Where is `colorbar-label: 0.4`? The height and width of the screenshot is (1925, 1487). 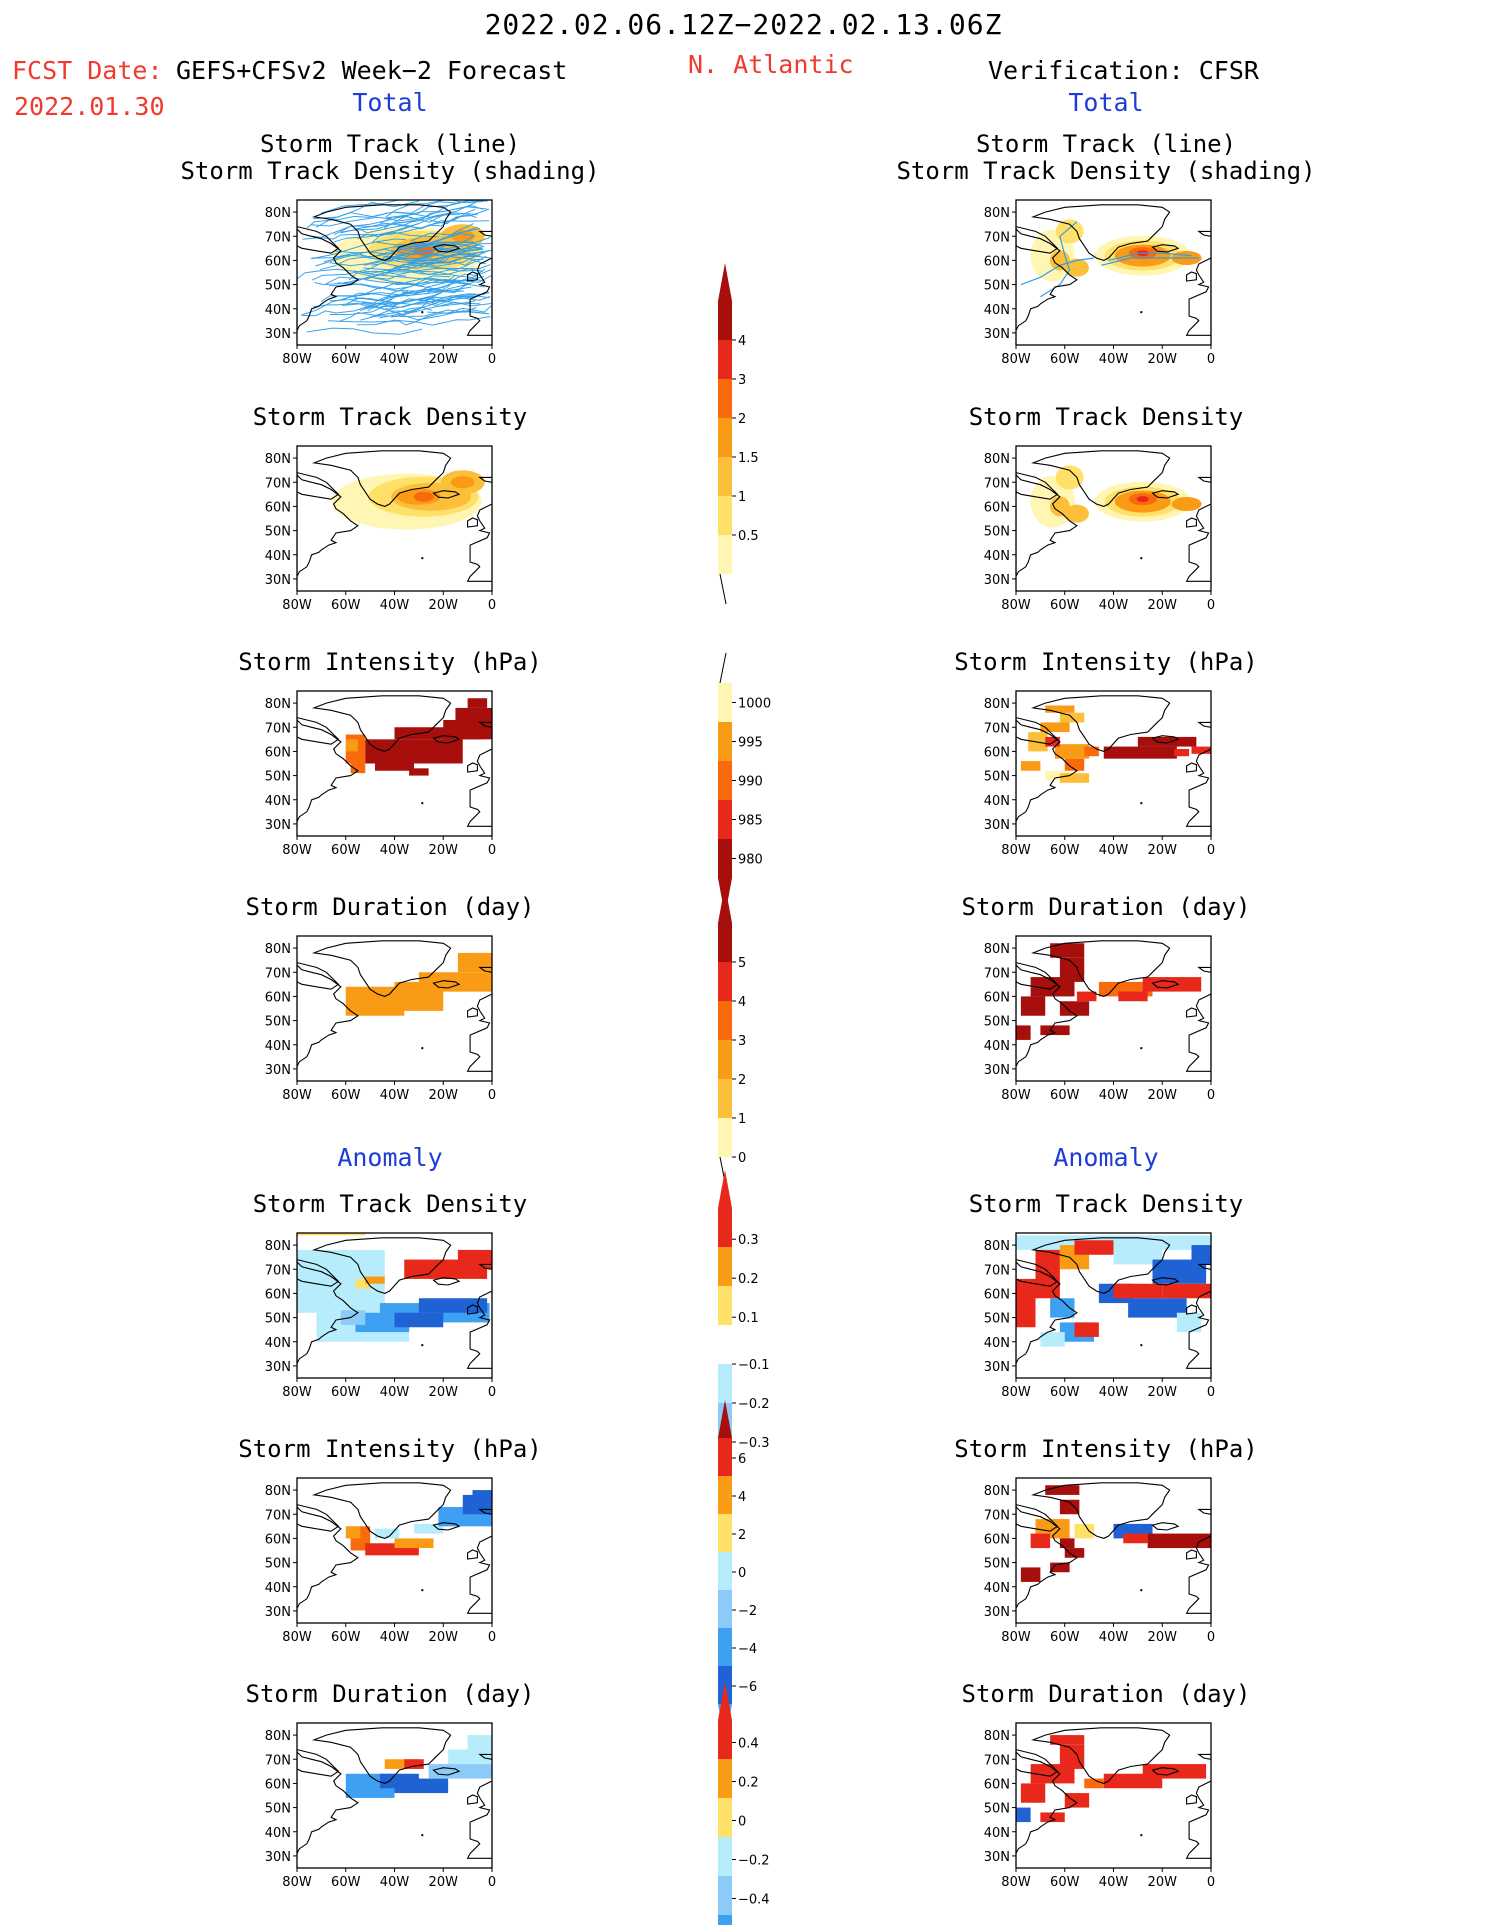
colorbar-label: 0.4 is located at coordinates (748, 1744).